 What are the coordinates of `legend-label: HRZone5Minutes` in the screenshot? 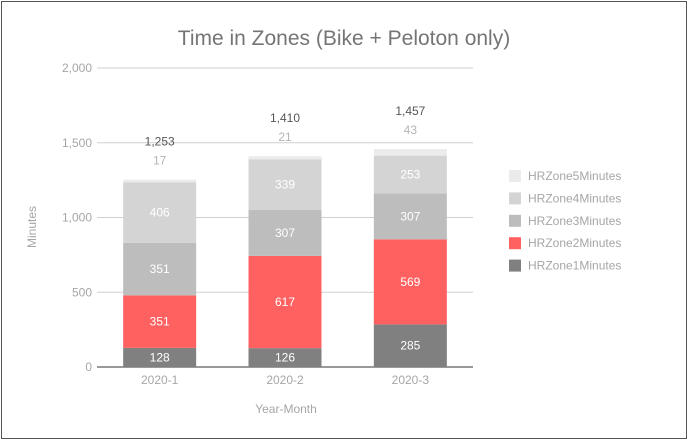 It's located at (574, 176).